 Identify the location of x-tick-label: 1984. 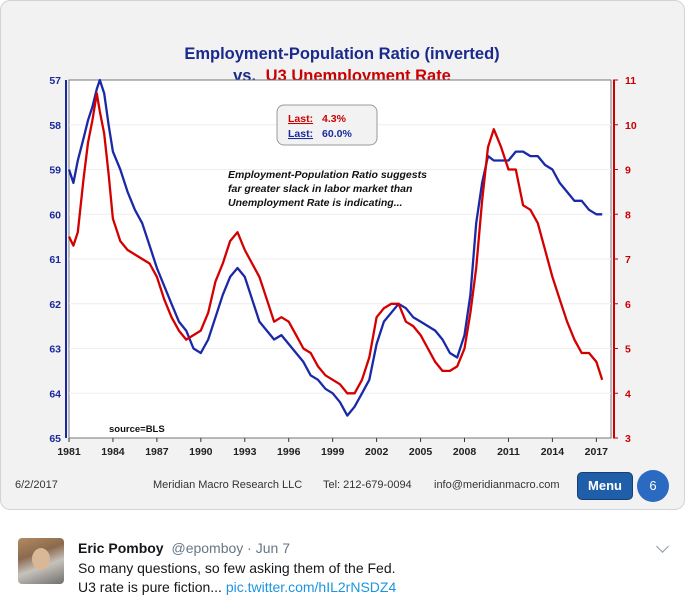
(113, 452).